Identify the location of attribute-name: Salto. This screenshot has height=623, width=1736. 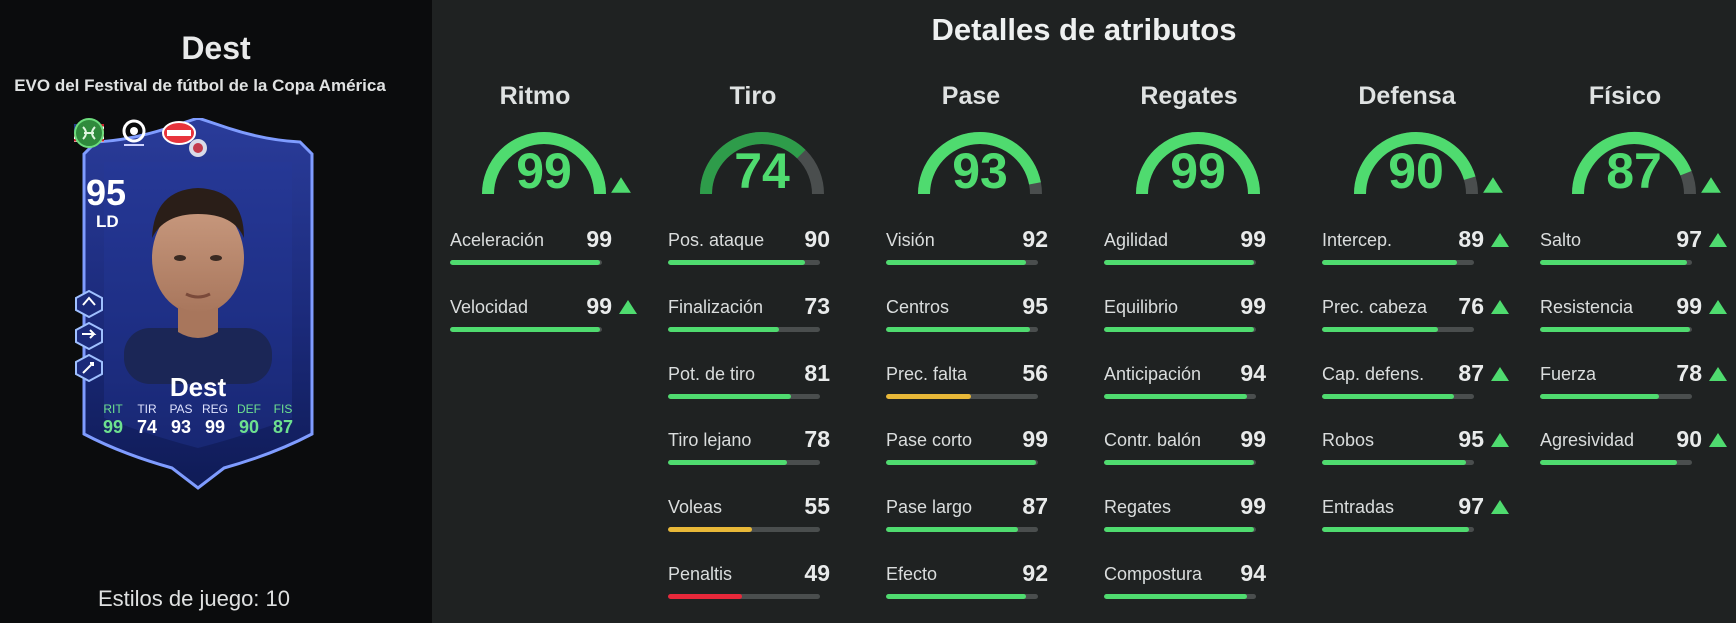
(1561, 240).